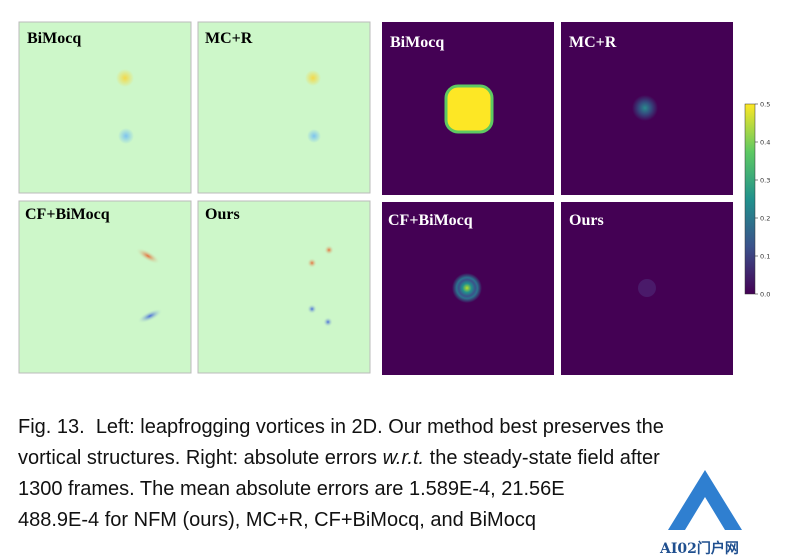 The width and height of the screenshot is (808, 558). Describe the element at coordinates (765, 295) in the screenshot. I see `colorbar-tick-label: 0.0` at that location.